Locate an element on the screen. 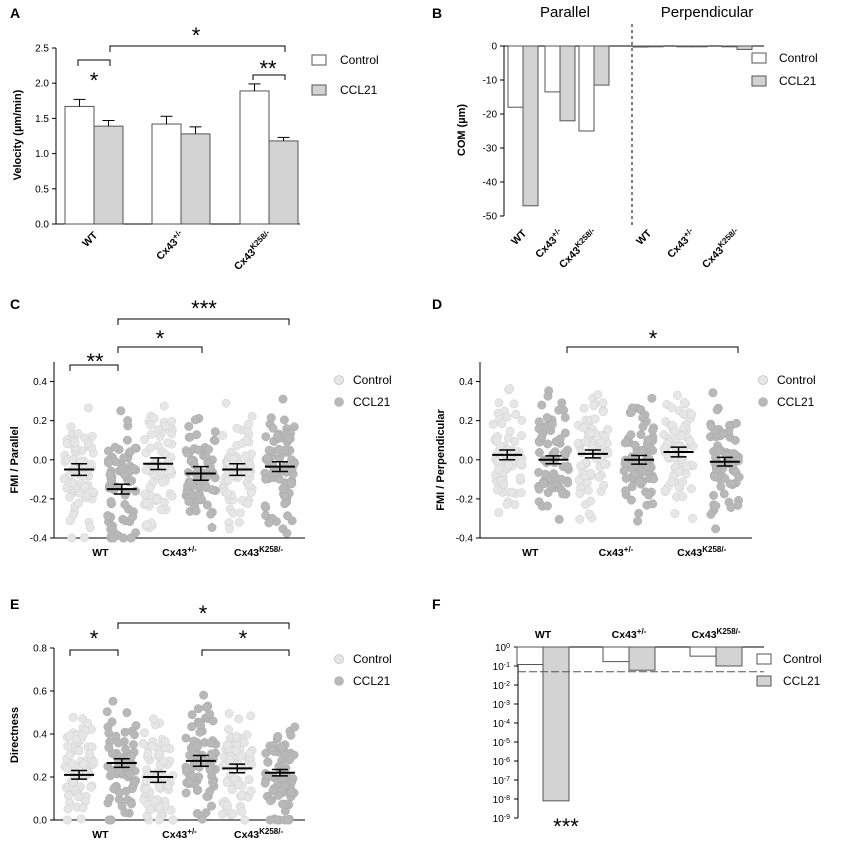 This screenshot has height=846, width=851. panel-letter-e: E is located at coordinates (14, 604).